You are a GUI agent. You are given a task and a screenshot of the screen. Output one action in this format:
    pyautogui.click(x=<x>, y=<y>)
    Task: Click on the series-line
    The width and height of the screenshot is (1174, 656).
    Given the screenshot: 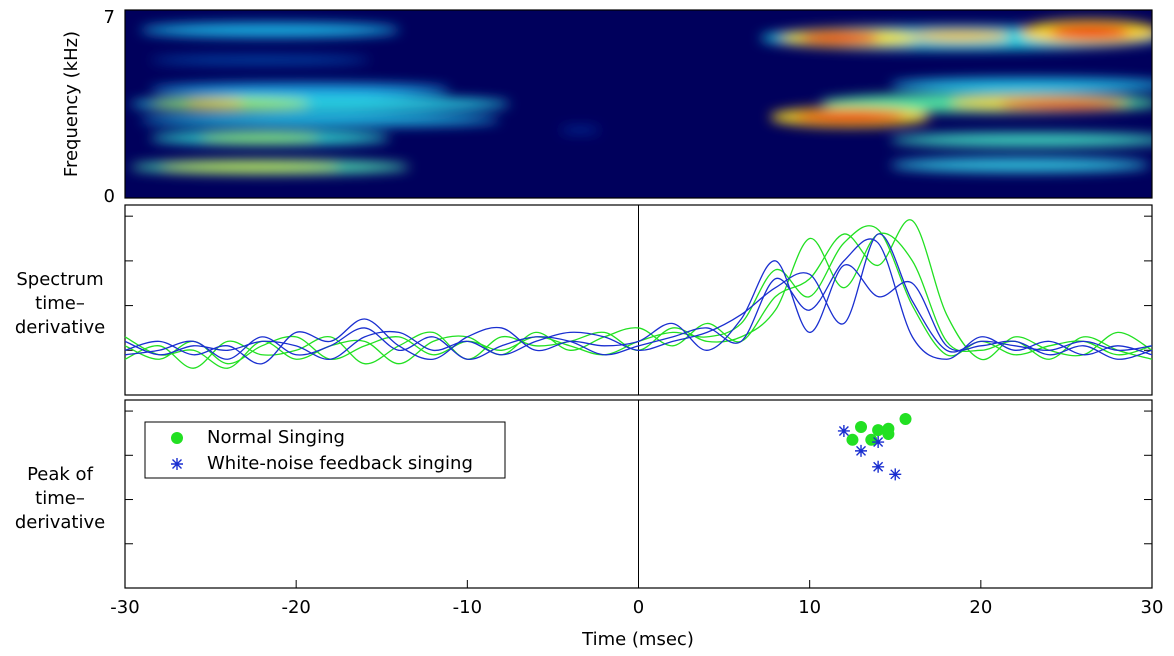 What is the action you would take?
    pyautogui.click(x=638, y=312)
    